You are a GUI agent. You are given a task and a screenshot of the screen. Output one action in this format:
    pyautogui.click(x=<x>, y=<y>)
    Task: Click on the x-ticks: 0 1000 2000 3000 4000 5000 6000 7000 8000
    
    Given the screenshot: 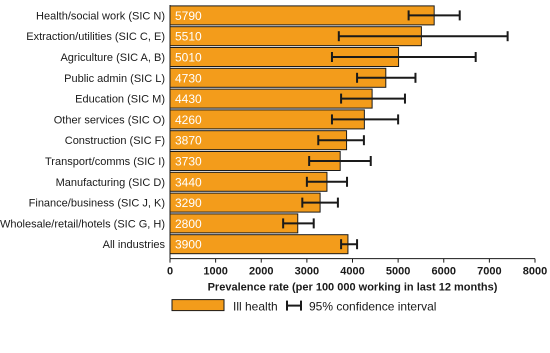 What is the action you would take?
    pyautogui.click(x=357, y=268)
    